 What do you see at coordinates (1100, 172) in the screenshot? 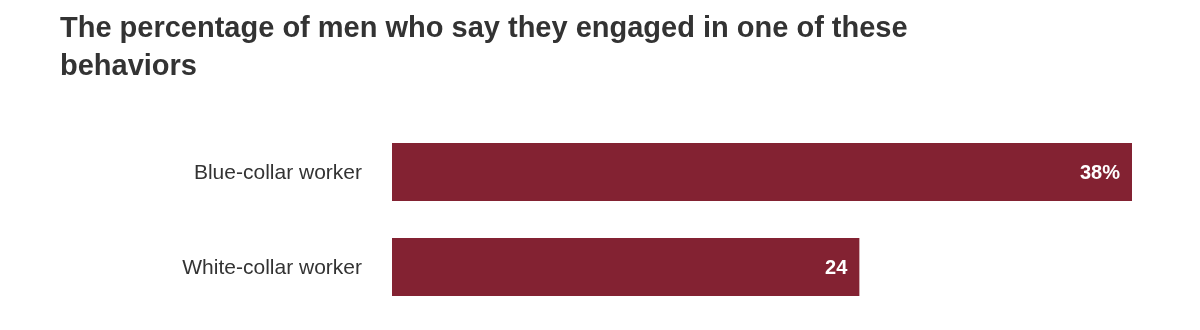
I see `data-label: 38%` at bounding box center [1100, 172].